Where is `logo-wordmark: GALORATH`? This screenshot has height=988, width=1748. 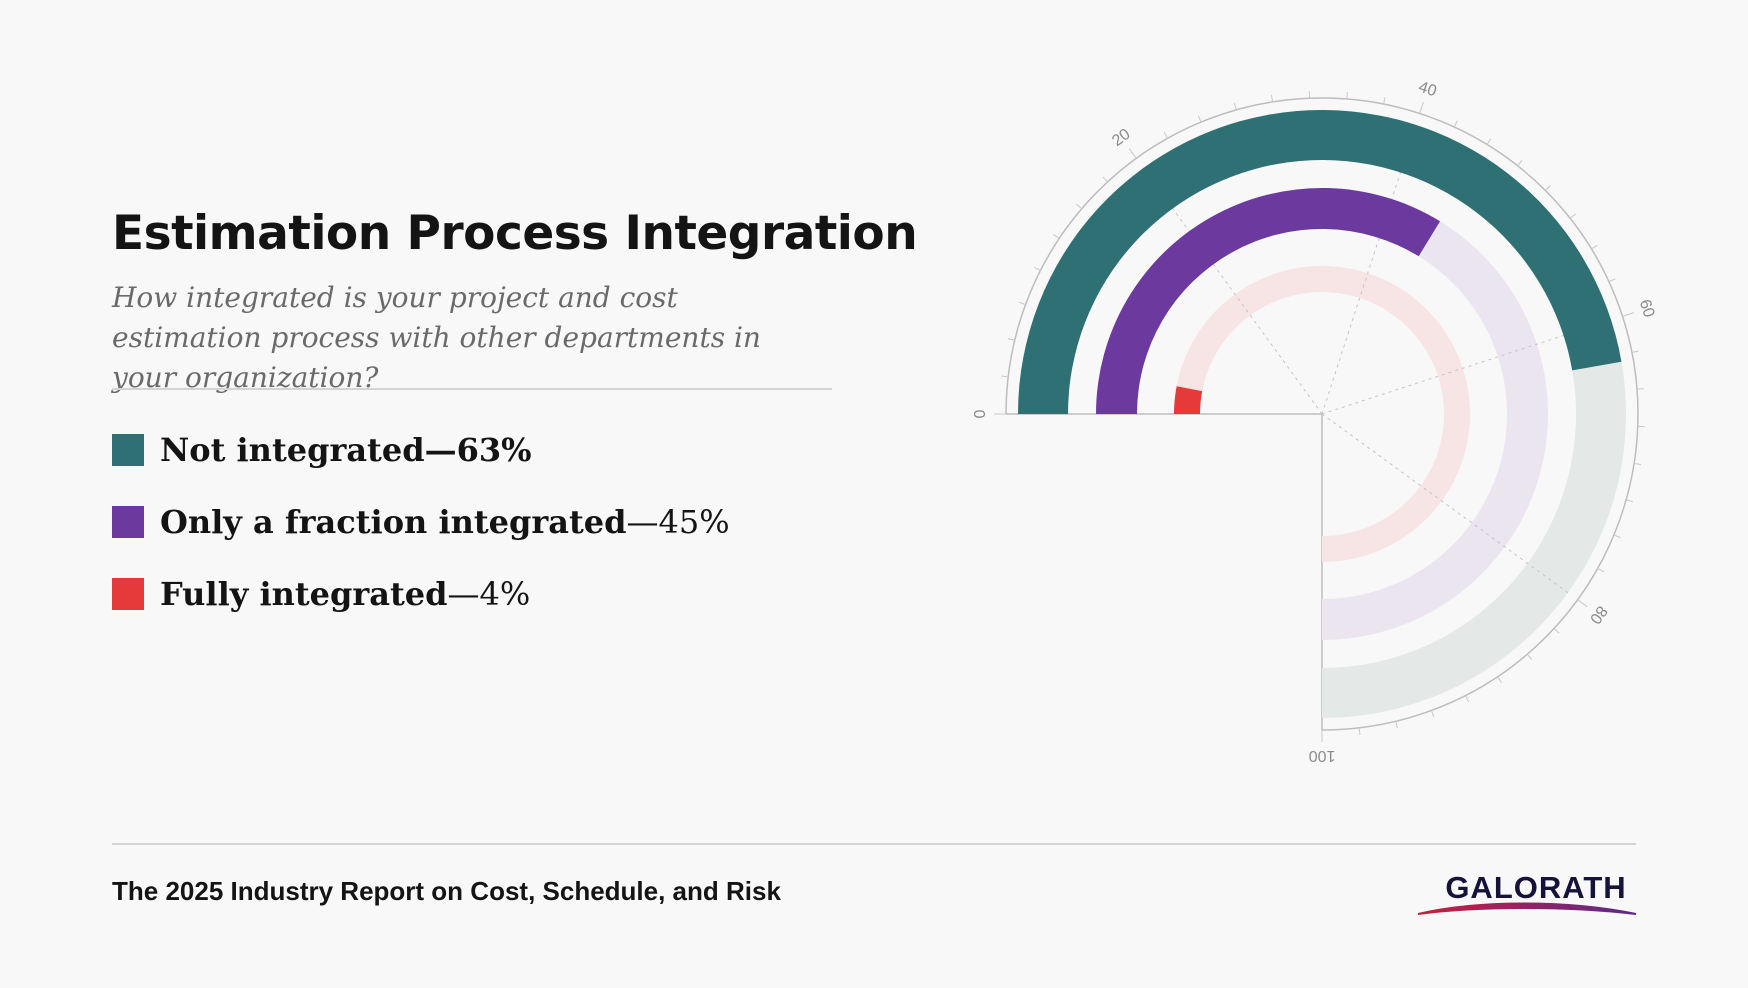 logo-wordmark: GALORATH is located at coordinates (1536, 887).